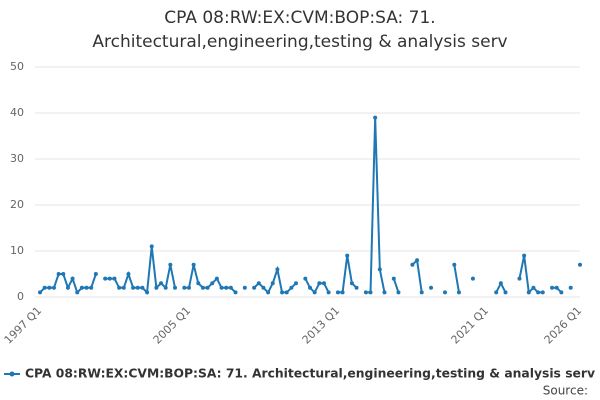 This screenshot has width=600, height=400. What do you see at coordinates (172, 325) in the screenshot?
I see `x-tick-label: 2005 Q1` at bounding box center [172, 325].